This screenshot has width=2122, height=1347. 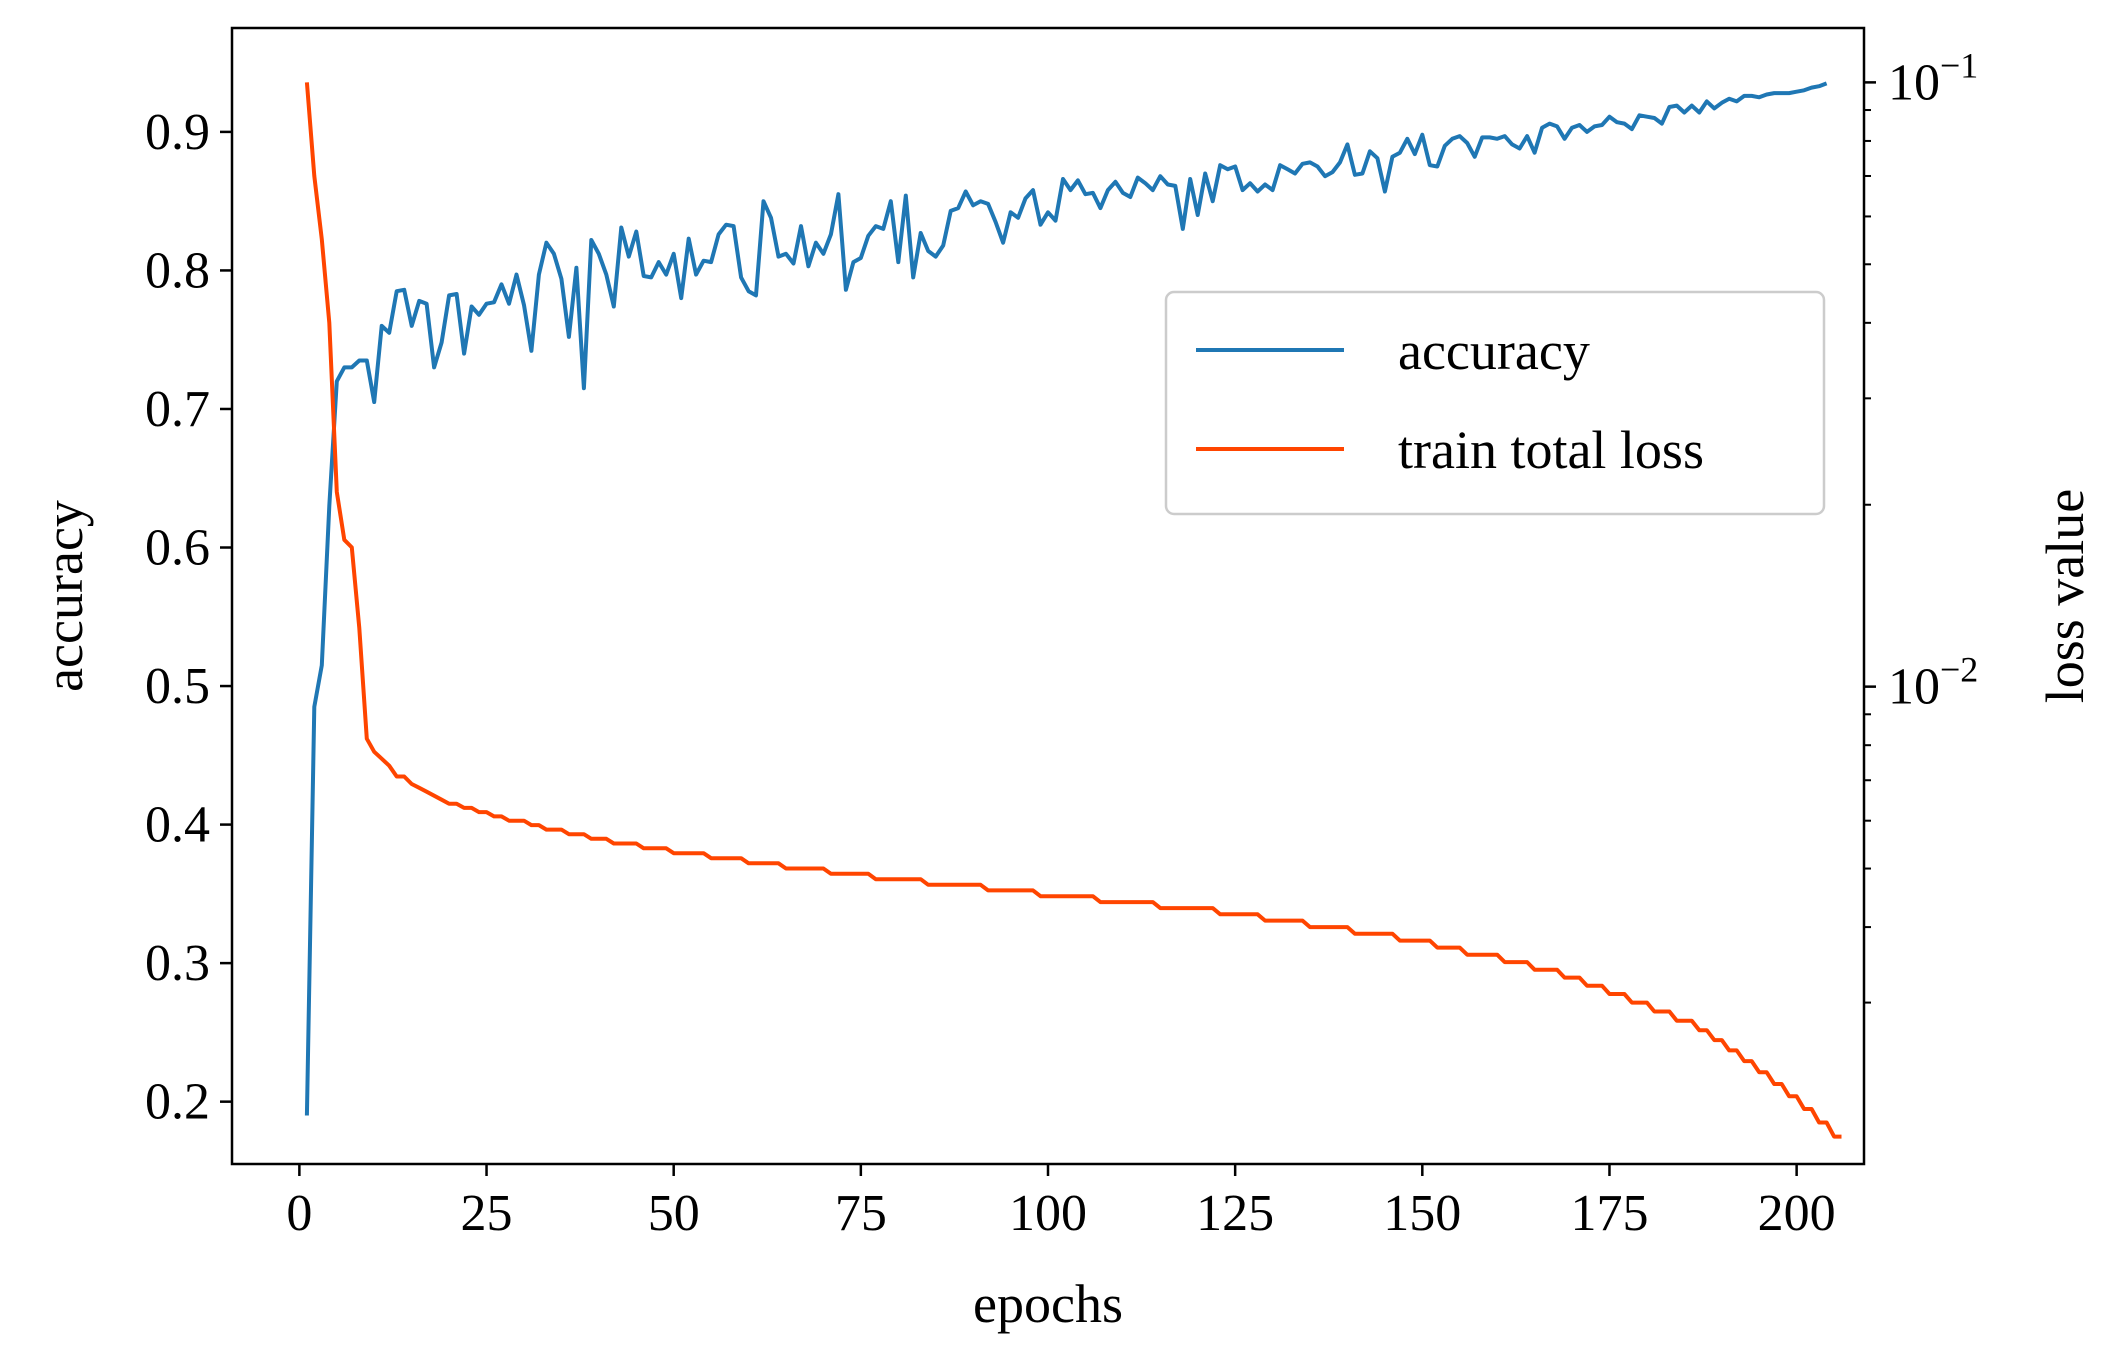 What do you see at coordinates (2065, 596) in the screenshot?
I see `y-axis-right-title: loss value` at bounding box center [2065, 596].